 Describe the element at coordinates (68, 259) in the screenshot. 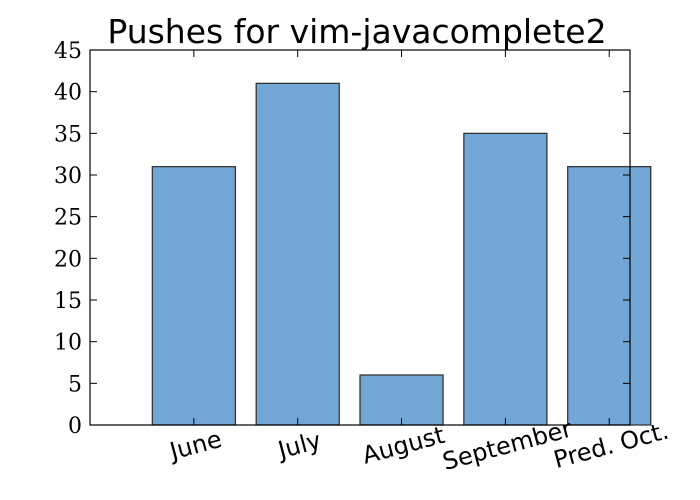

I see `ytick-label: 20` at that location.